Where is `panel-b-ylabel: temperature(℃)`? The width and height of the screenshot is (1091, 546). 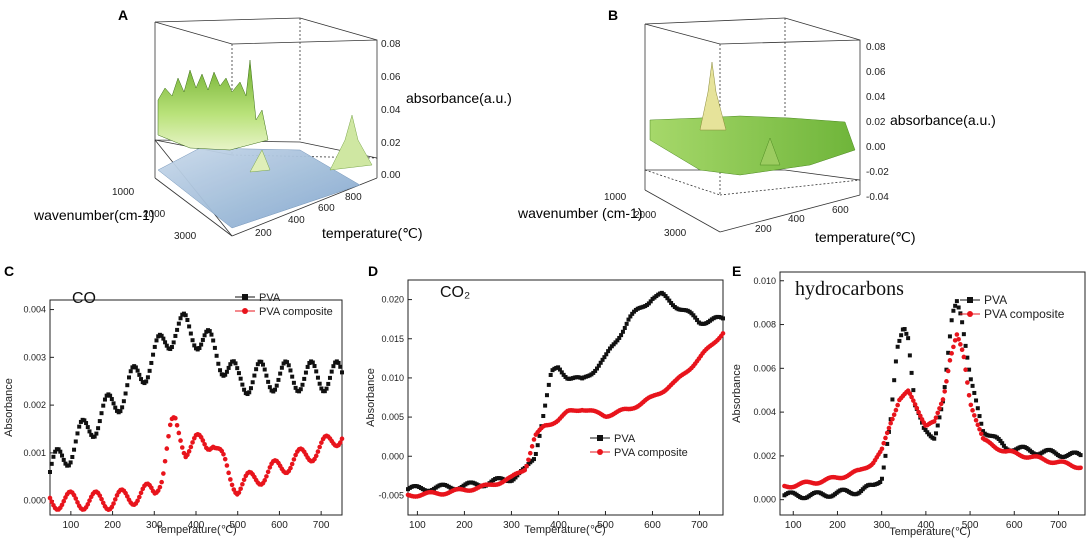
panel-b-ylabel: temperature(℃) is located at coordinates (865, 237).